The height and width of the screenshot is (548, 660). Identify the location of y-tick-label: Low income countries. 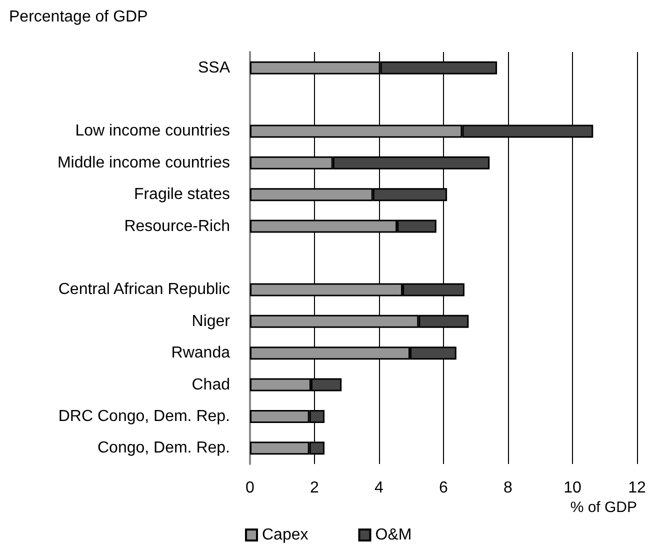
(152, 131).